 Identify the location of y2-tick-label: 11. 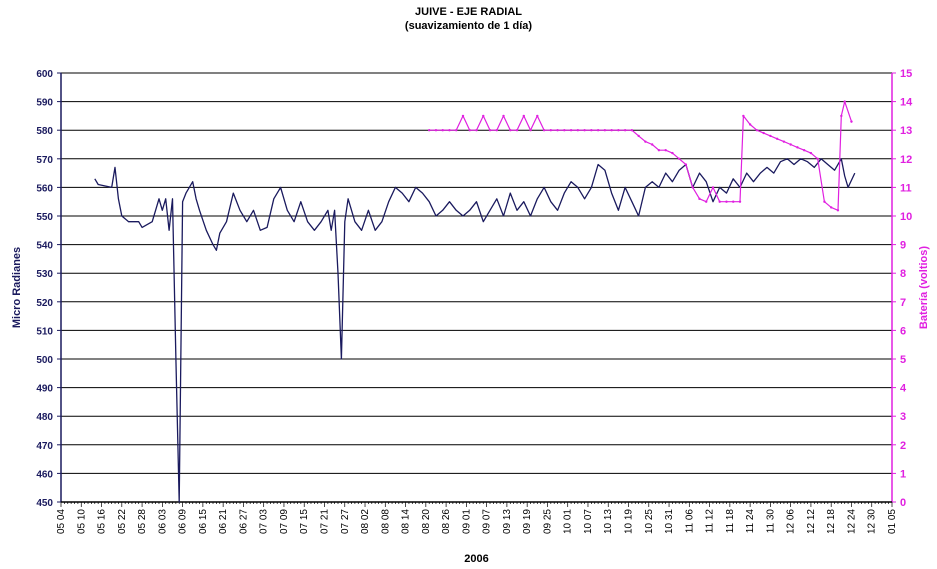
(906, 188).